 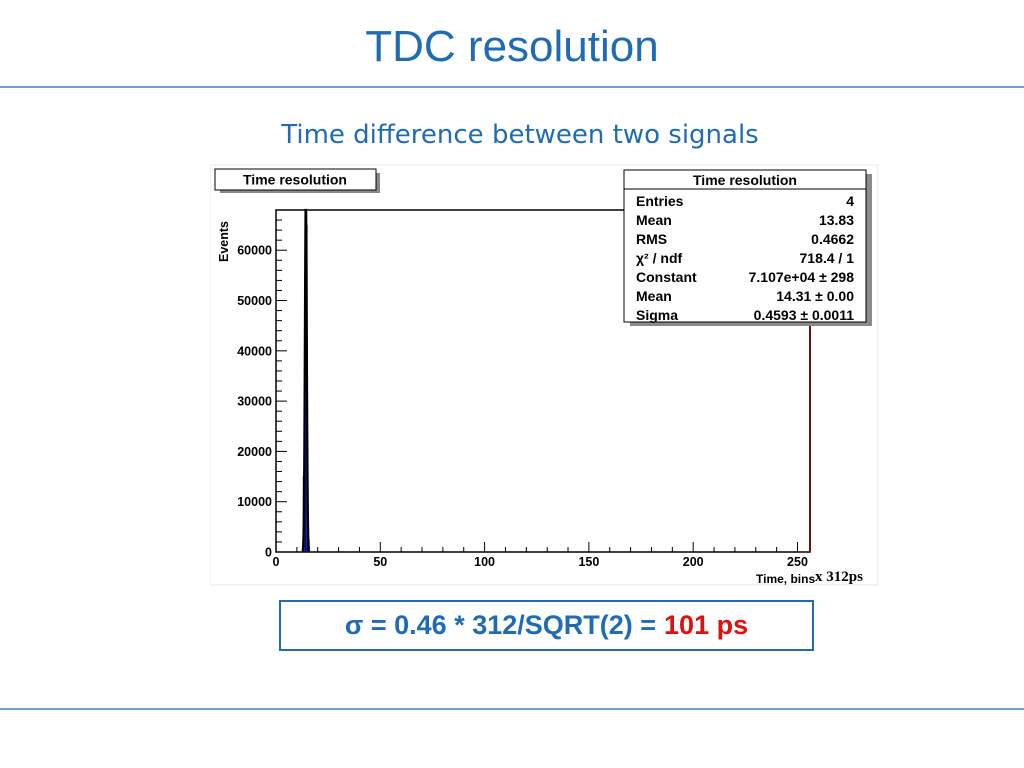 I want to click on x-tick-label: 150, so click(x=588, y=562).